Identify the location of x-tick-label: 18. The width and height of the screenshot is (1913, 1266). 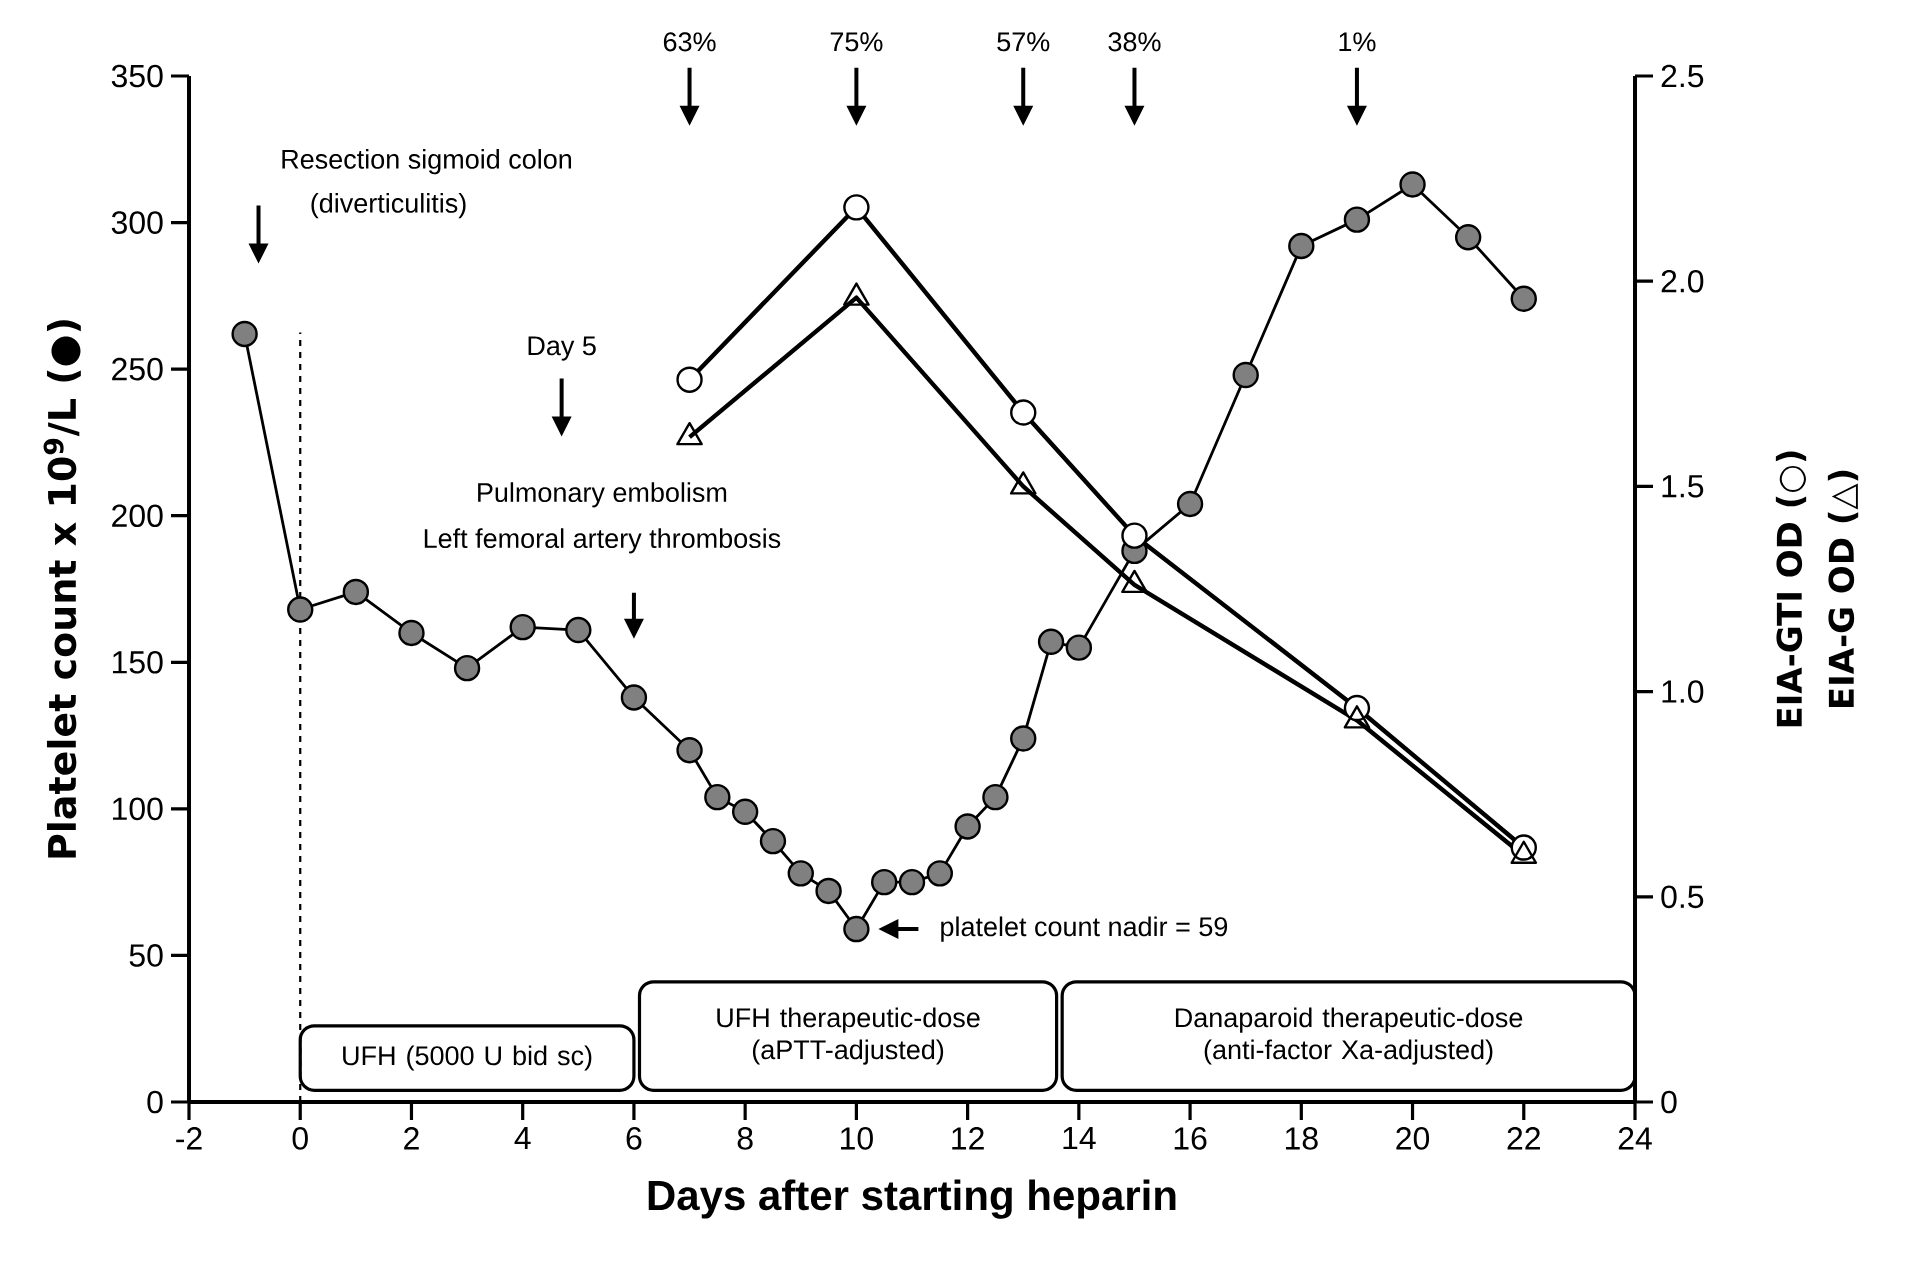
(1301, 1138).